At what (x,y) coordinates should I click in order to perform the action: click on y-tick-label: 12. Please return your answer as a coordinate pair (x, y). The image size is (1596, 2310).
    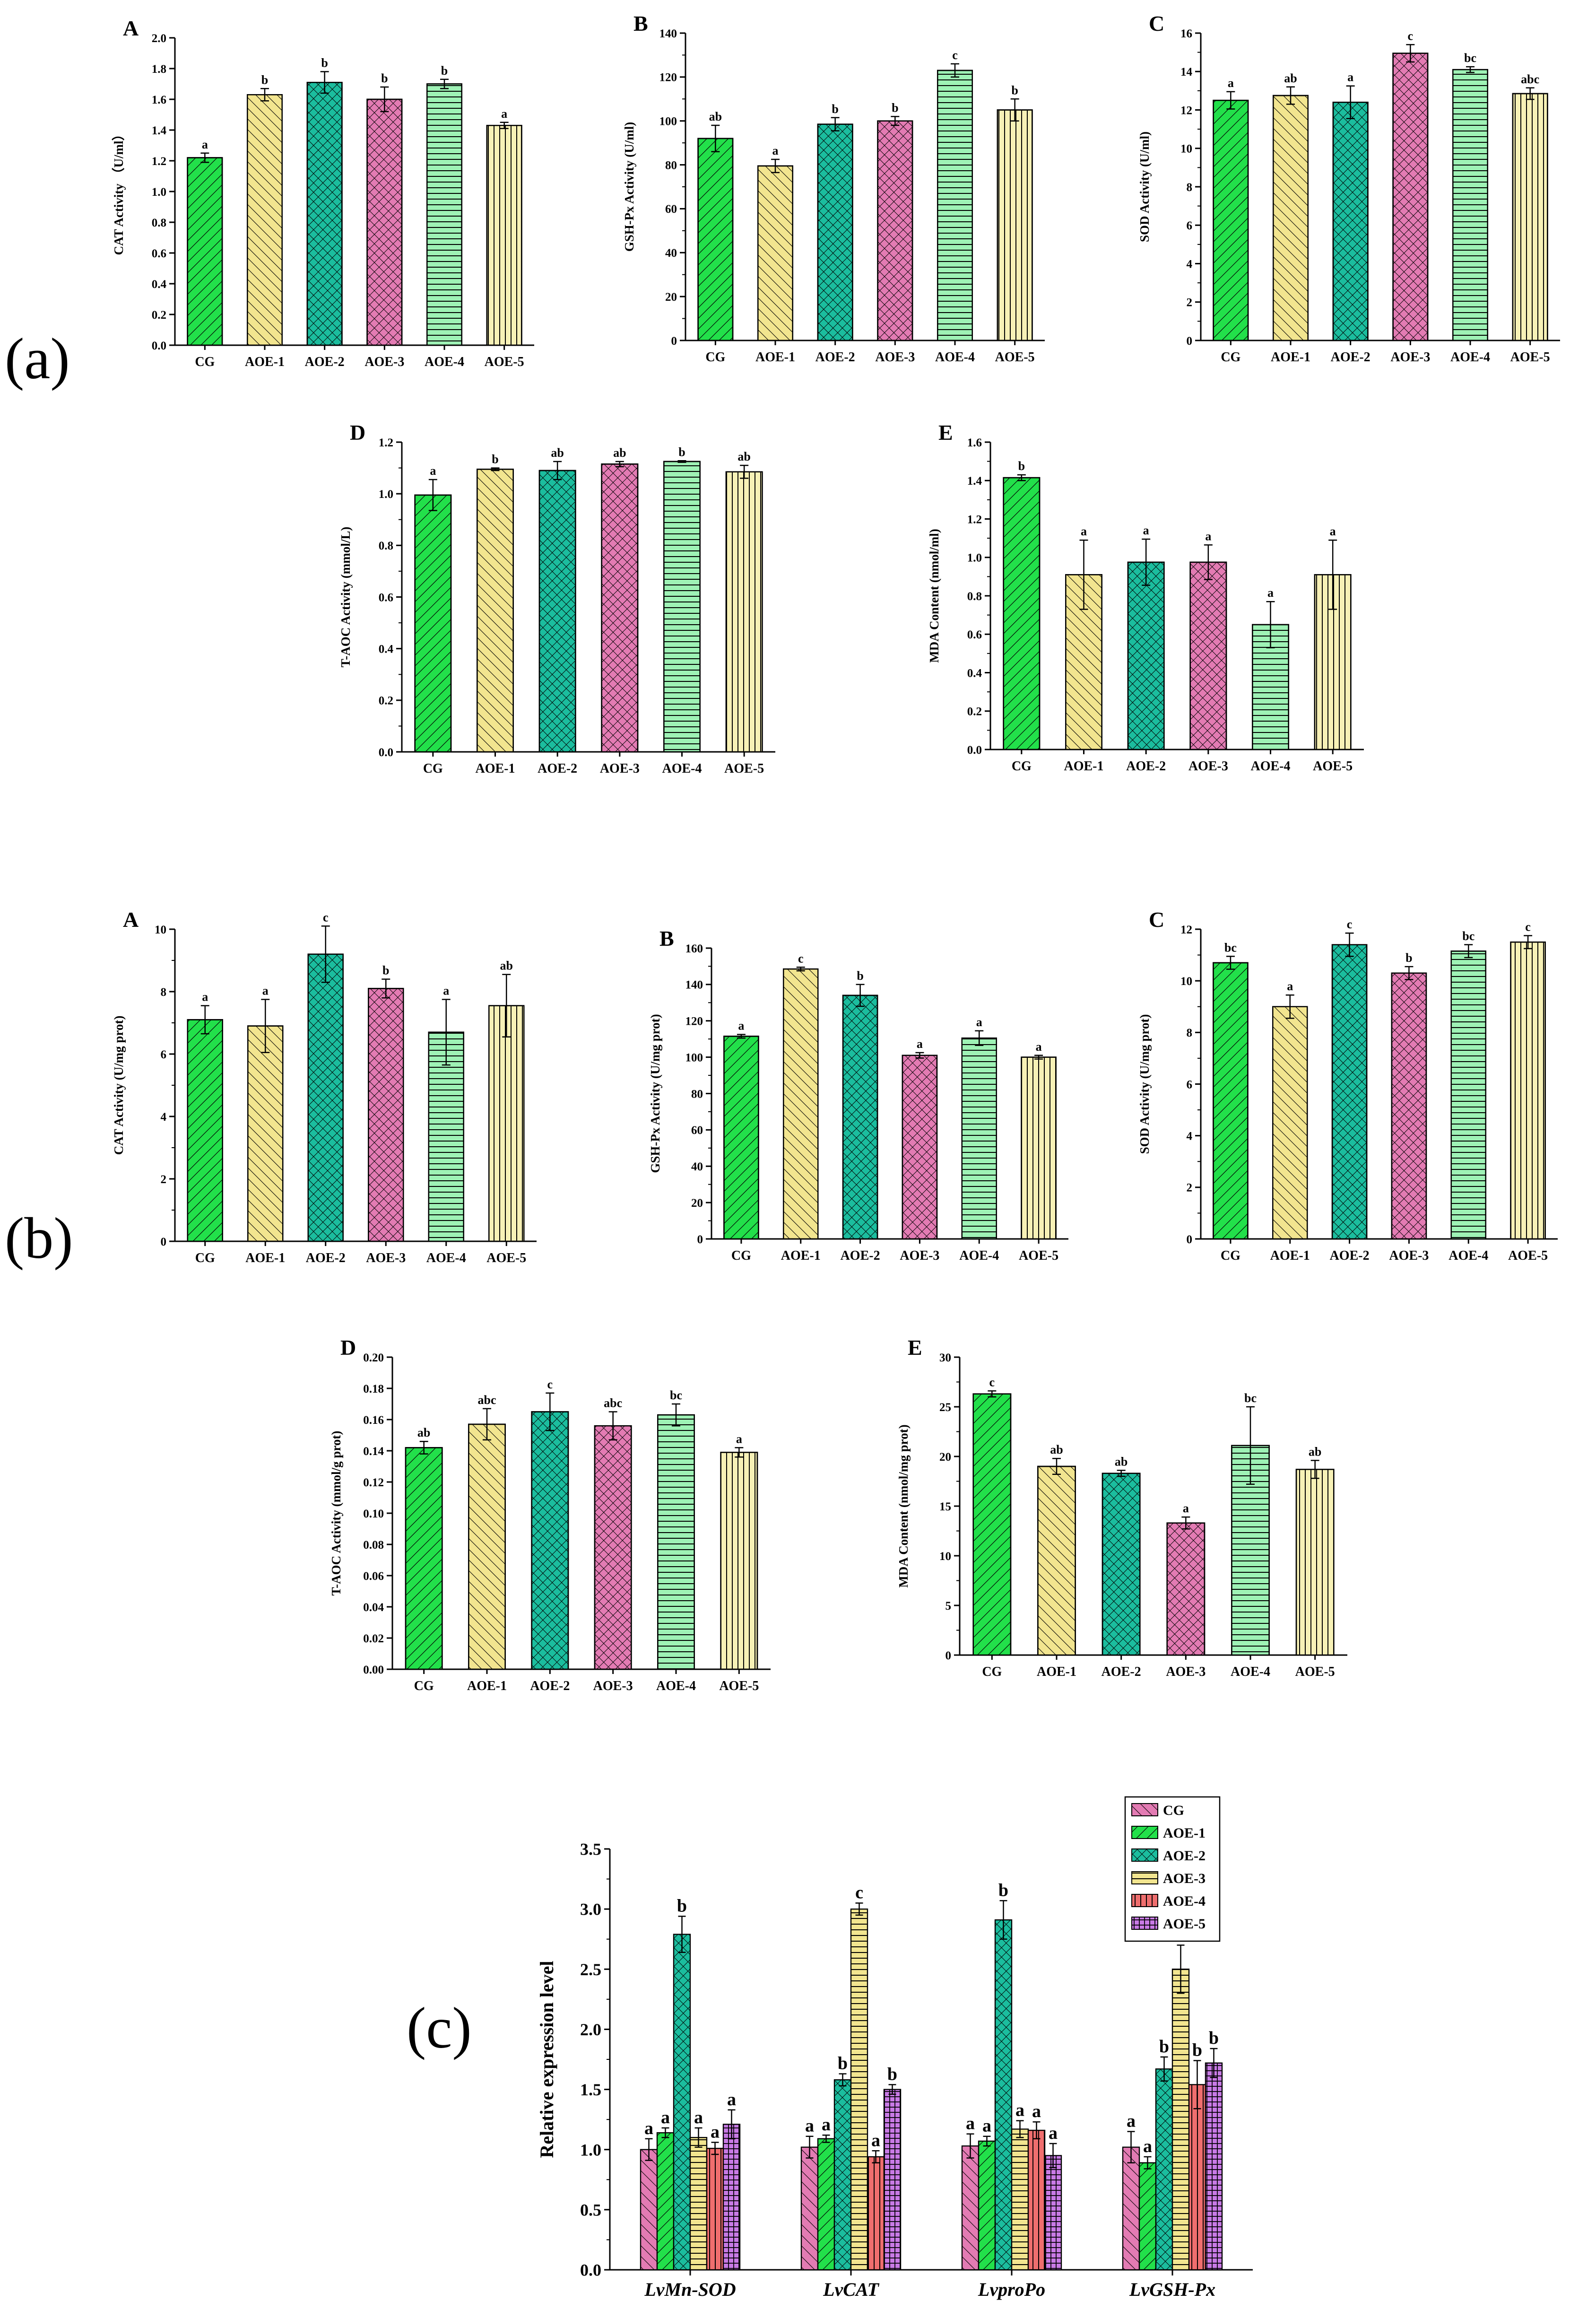
    Looking at the image, I should click on (1186, 930).